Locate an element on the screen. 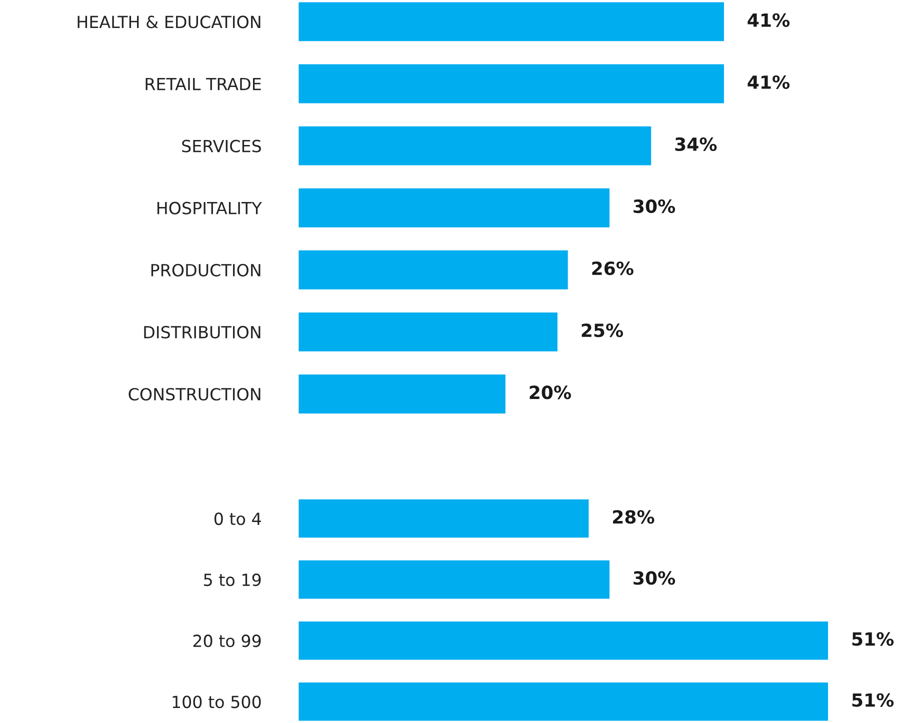  y-tick-label: 0 to 4 is located at coordinates (237, 519).